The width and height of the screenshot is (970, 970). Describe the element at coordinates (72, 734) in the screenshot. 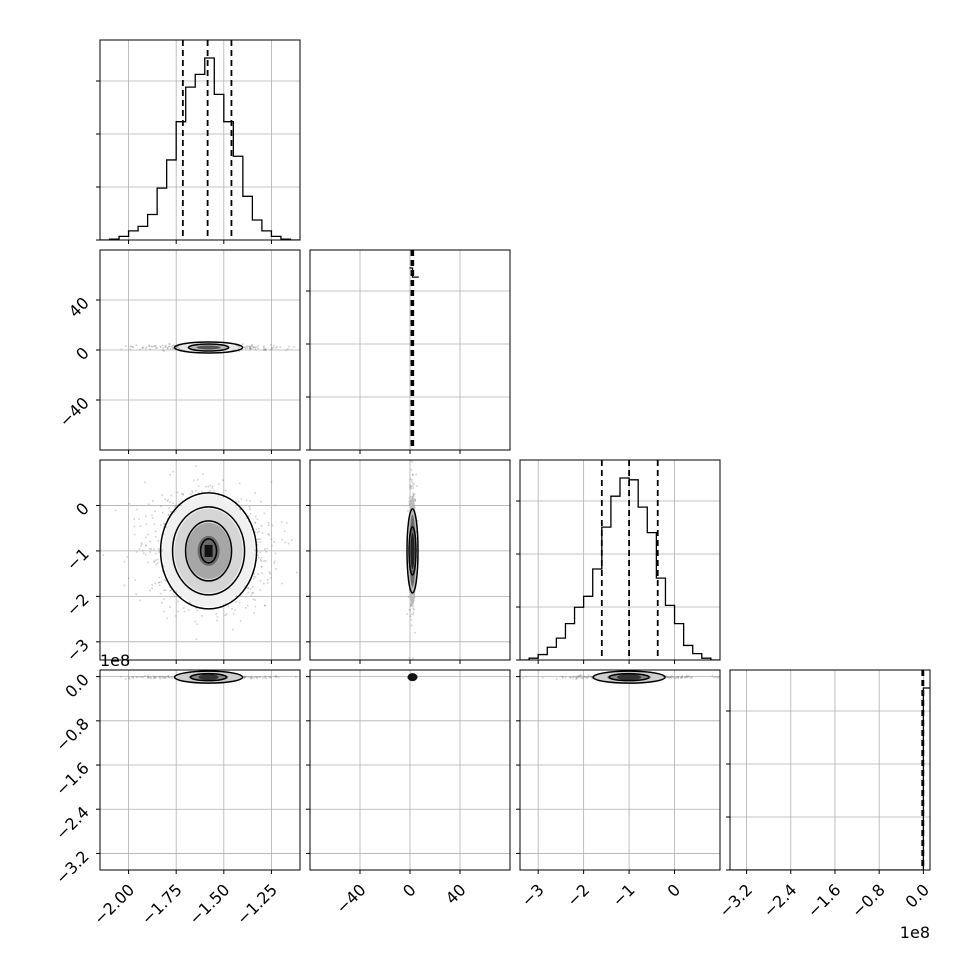

I see `y-tick-label: −0.8` at that location.